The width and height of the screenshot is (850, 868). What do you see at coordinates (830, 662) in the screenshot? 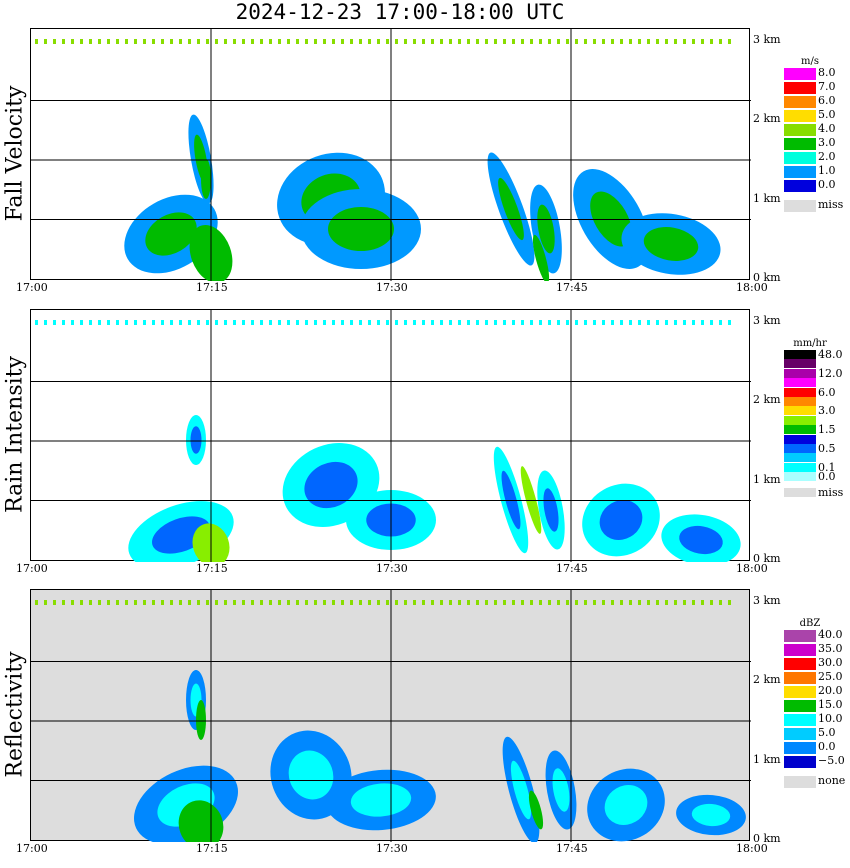
I see `legend-label: 30.0` at bounding box center [830, 662].